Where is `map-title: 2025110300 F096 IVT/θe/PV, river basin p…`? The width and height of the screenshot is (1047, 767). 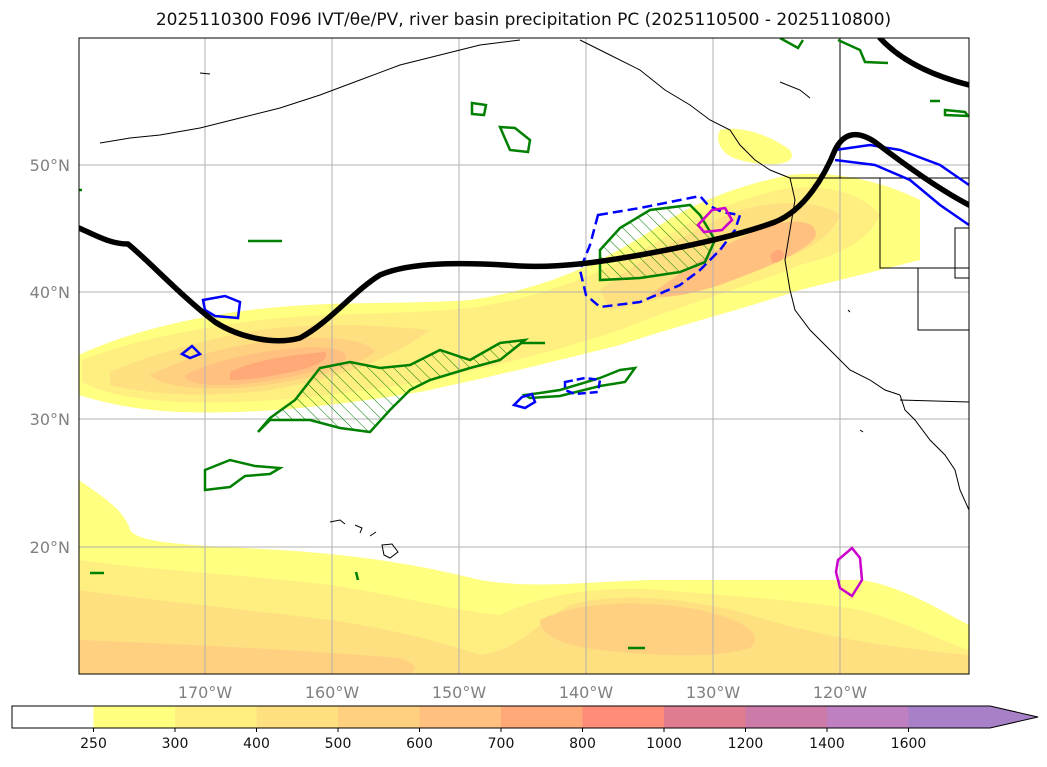
map-title: 2025110300 F096 IVT/θe/PV, river basin p… is located at coordinates (523, 20).